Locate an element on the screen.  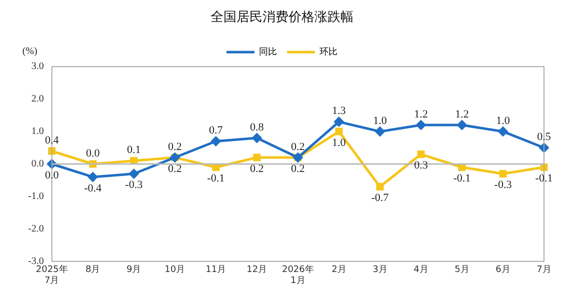
data-label: 0.5 is located at coordinates (544, 137).